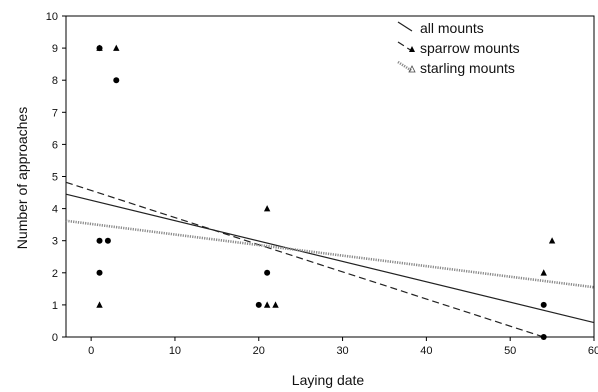 Image resolution: width=598 pixels, height=392 pixels. Describe the element at coordinates (55, 113) in the screenshot. I see `y-tick-label: 7` at that location.